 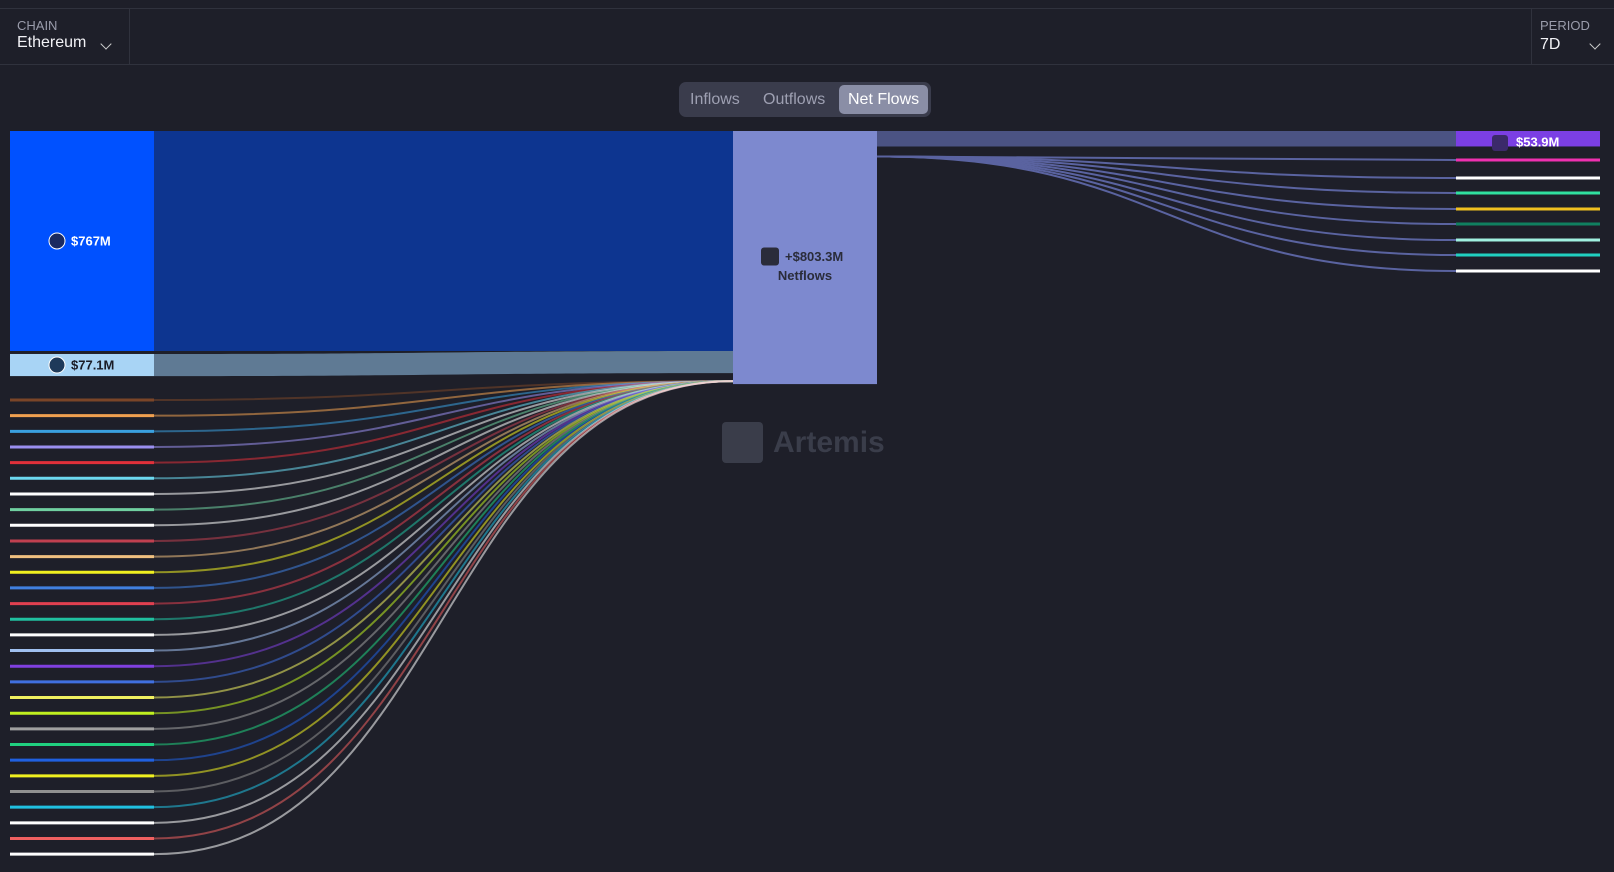 What do you see at coordinates (814, 256) in the screenshot?
I see `center-value: +$803.3M` at bounding box center [814, 256].